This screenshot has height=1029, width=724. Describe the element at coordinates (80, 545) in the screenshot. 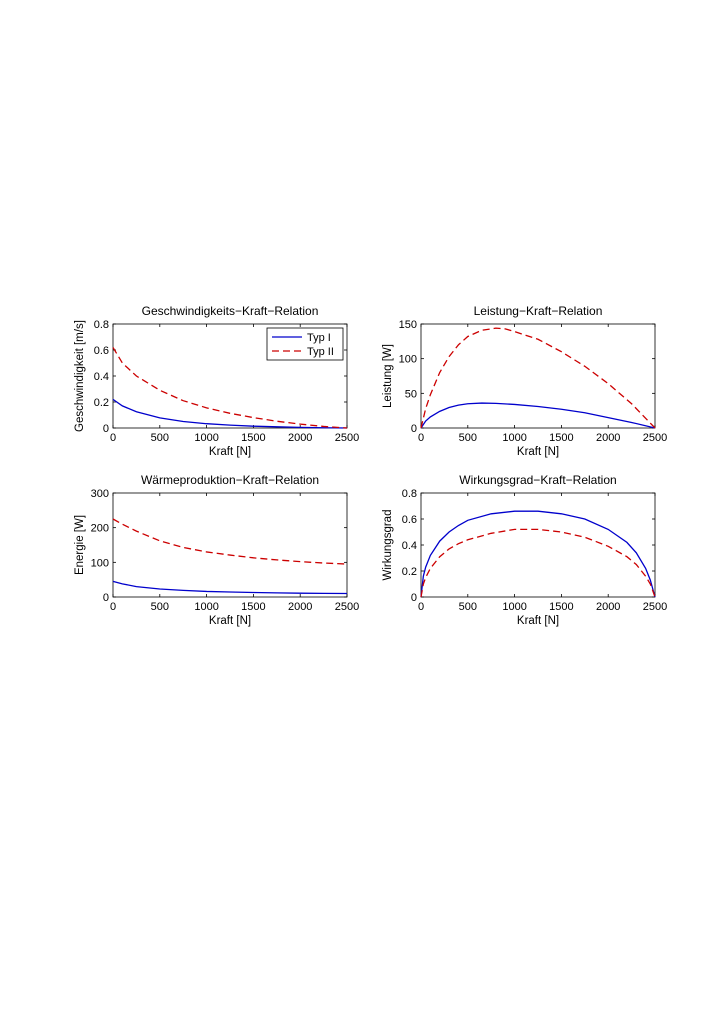

I see `y-axis-label: Energie [W]` at that location.